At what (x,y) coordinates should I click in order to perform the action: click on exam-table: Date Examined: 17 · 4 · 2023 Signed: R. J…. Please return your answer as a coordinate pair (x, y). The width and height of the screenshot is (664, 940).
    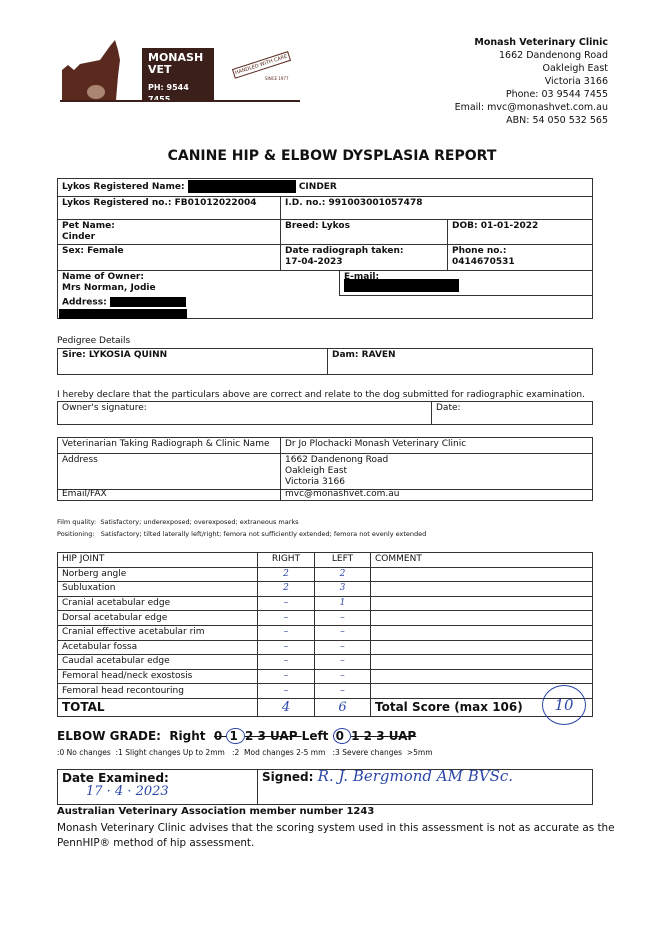
    Looking at the image, I should click on (325, 787).